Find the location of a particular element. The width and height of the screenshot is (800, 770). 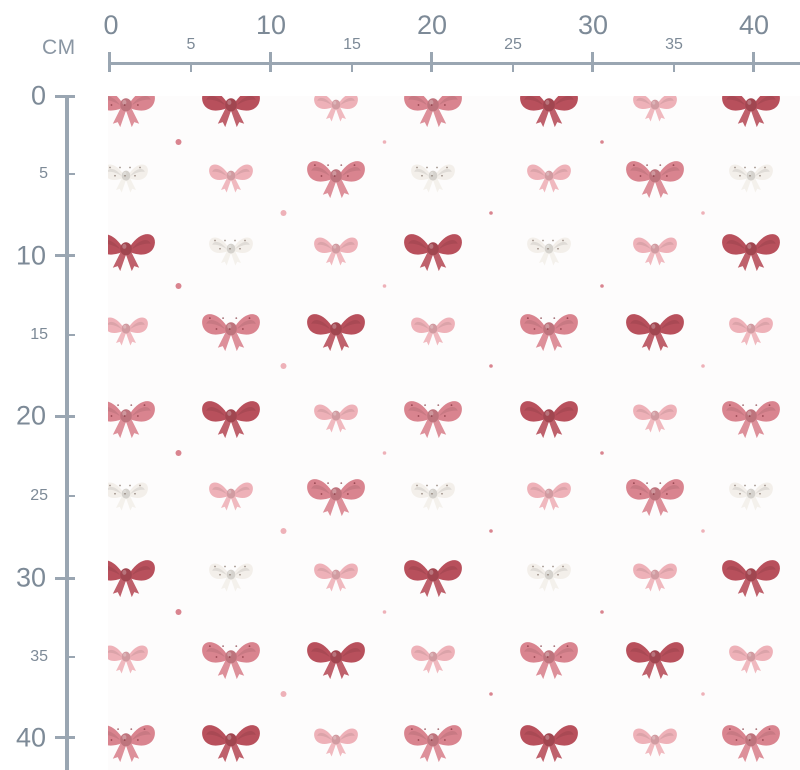

v-label-30: 30 is located at coordinates (30, 577).